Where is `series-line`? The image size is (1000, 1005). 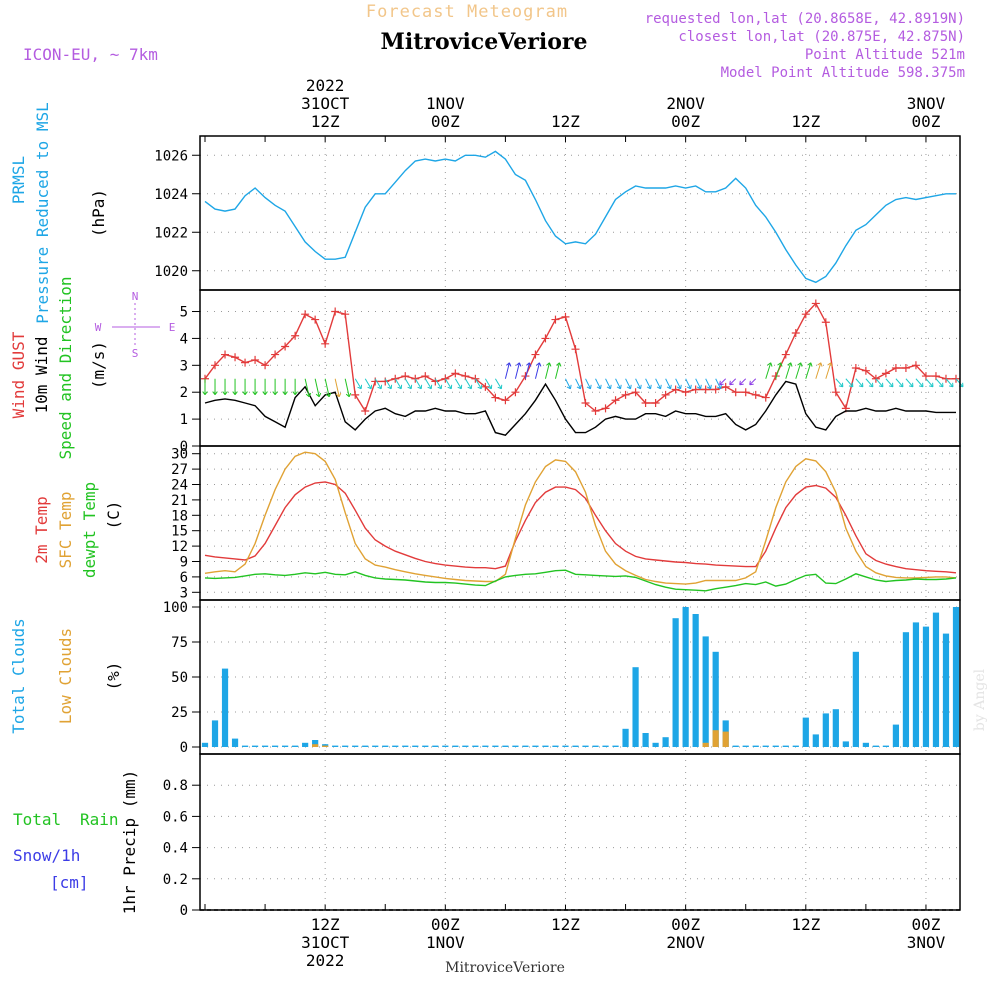 series-line is located at coordinates (580, 357).